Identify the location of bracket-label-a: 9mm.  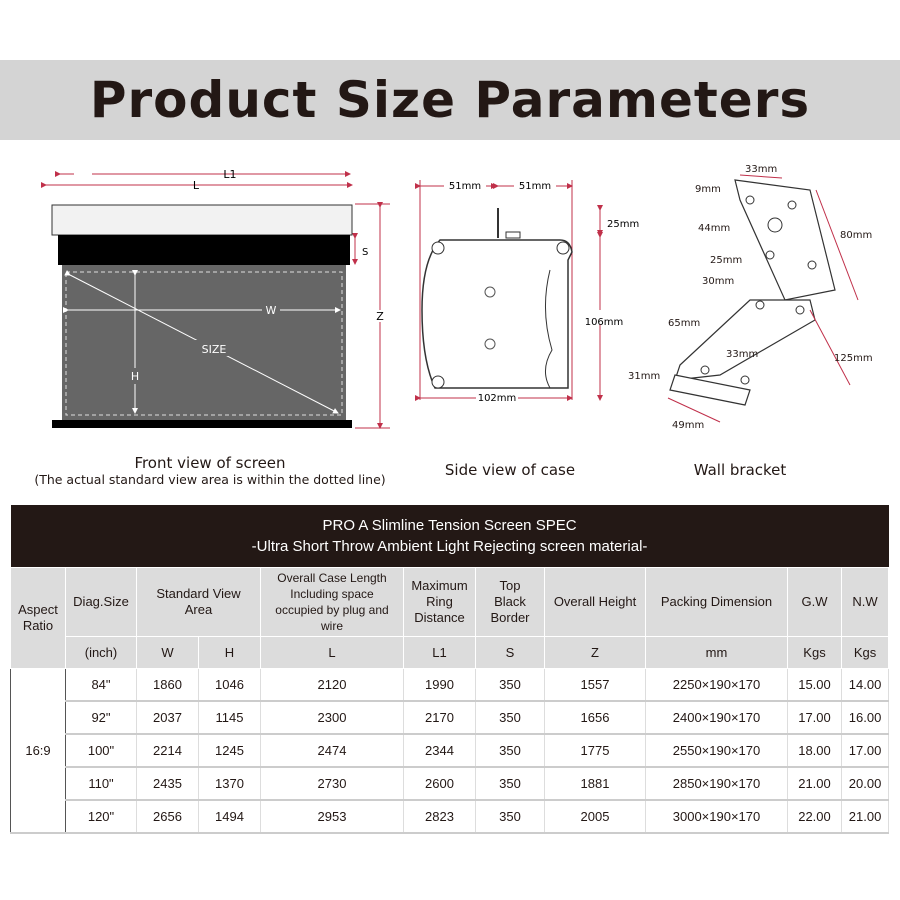
(708, 189).